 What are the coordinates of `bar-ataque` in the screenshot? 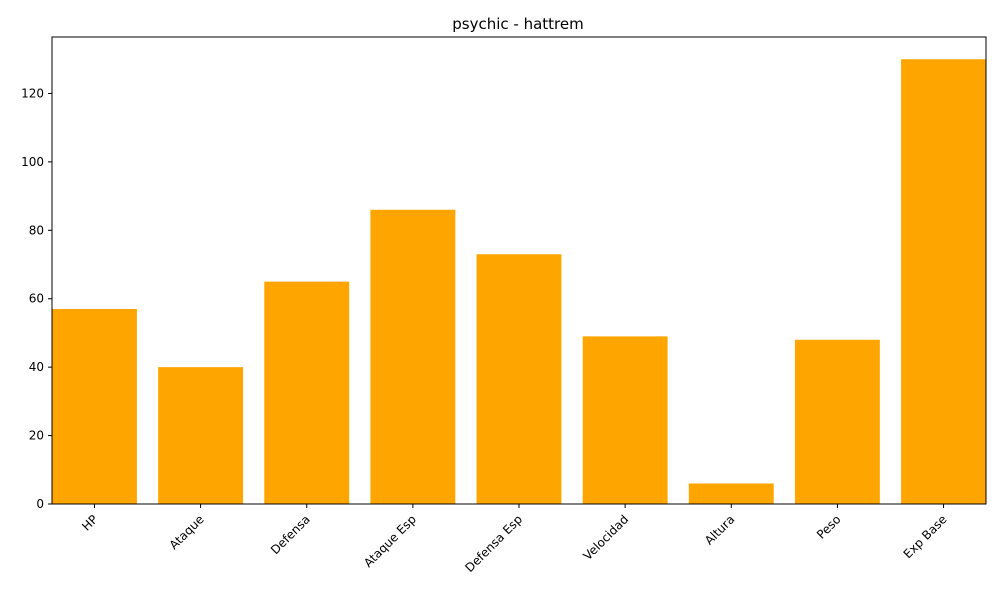 It's located at (201, 435).